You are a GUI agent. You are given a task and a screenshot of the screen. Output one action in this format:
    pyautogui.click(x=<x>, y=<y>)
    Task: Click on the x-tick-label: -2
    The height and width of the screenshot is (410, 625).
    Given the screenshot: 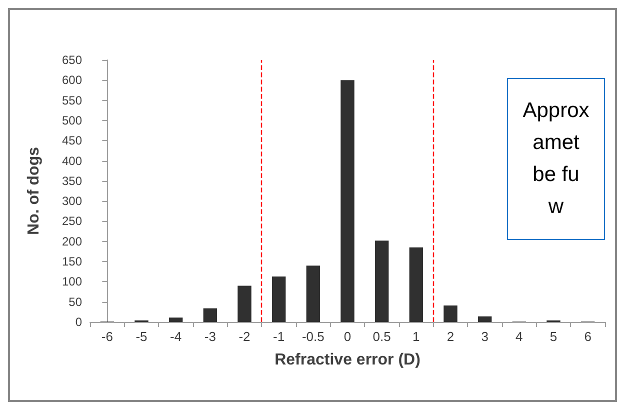 What is the action you would take?
    pyautogui.click(x=244, y=336)
    